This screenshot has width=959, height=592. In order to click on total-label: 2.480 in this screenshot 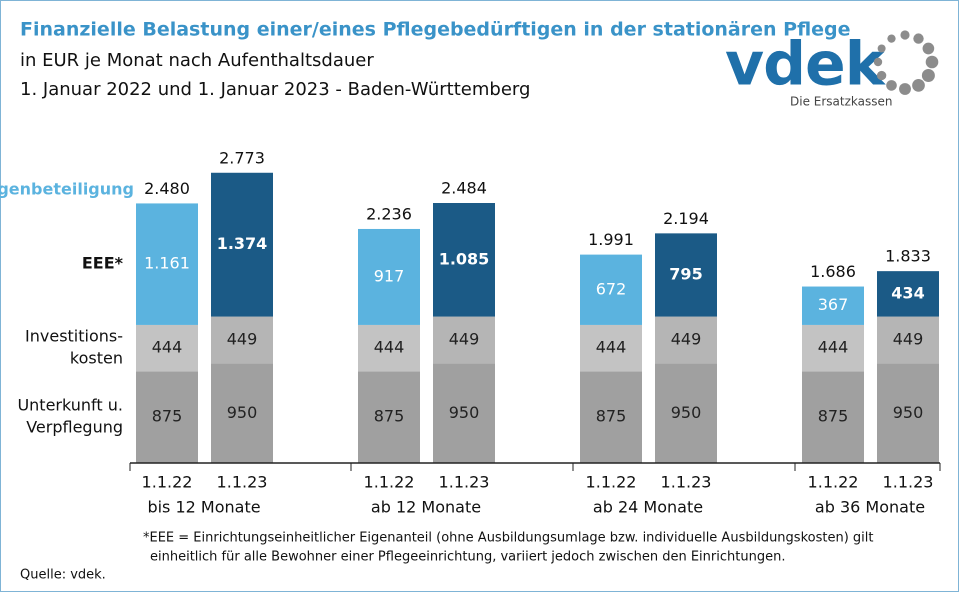, I will do `click(167, 188)`.